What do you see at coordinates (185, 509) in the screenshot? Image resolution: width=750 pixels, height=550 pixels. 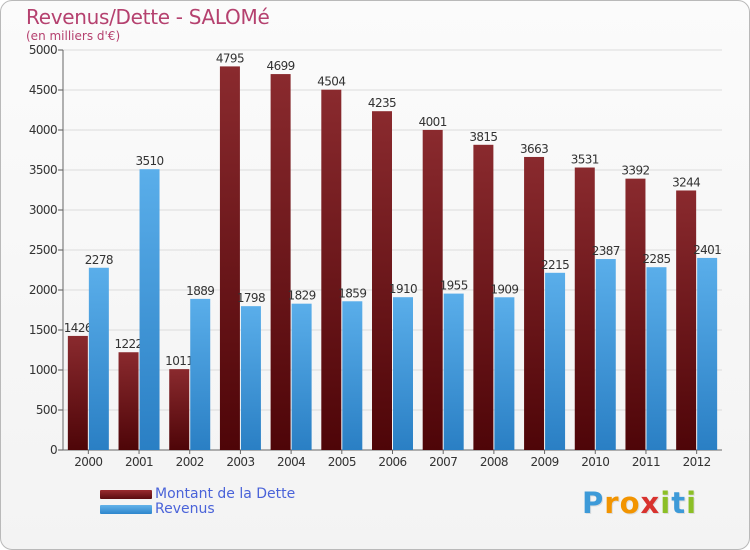 I see `legend-label-revenus: Revenus` at bounding box center [185, 509].